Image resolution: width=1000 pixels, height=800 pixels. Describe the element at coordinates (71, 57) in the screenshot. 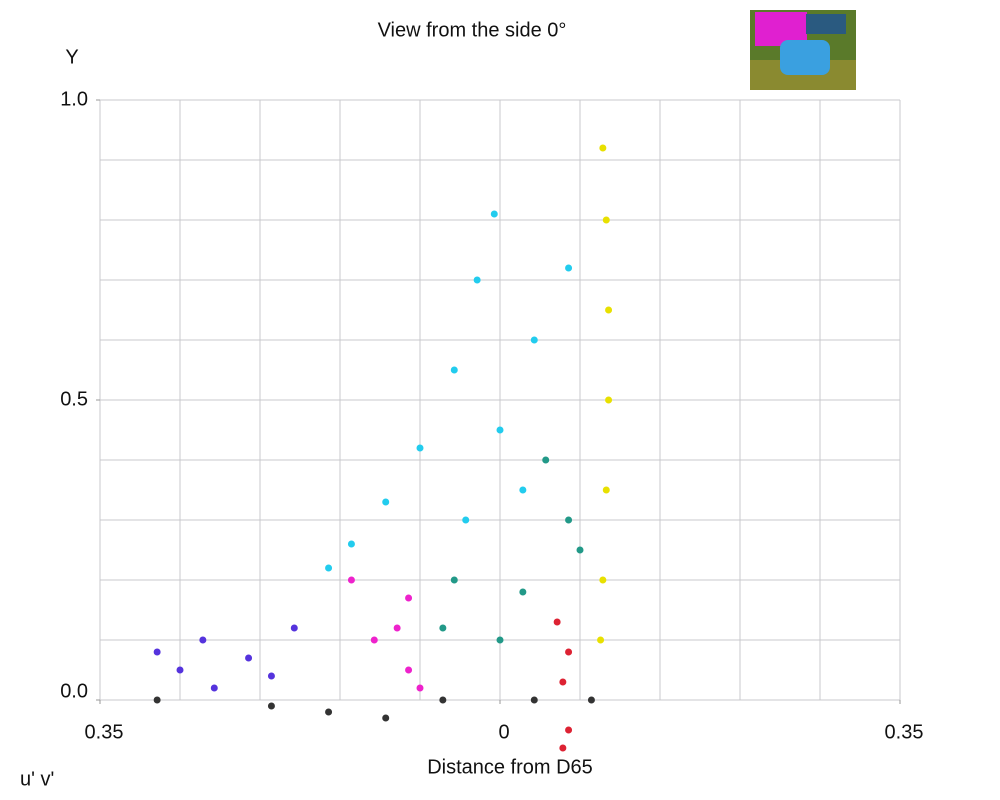

I see `y-axis-label: Y` at that location.